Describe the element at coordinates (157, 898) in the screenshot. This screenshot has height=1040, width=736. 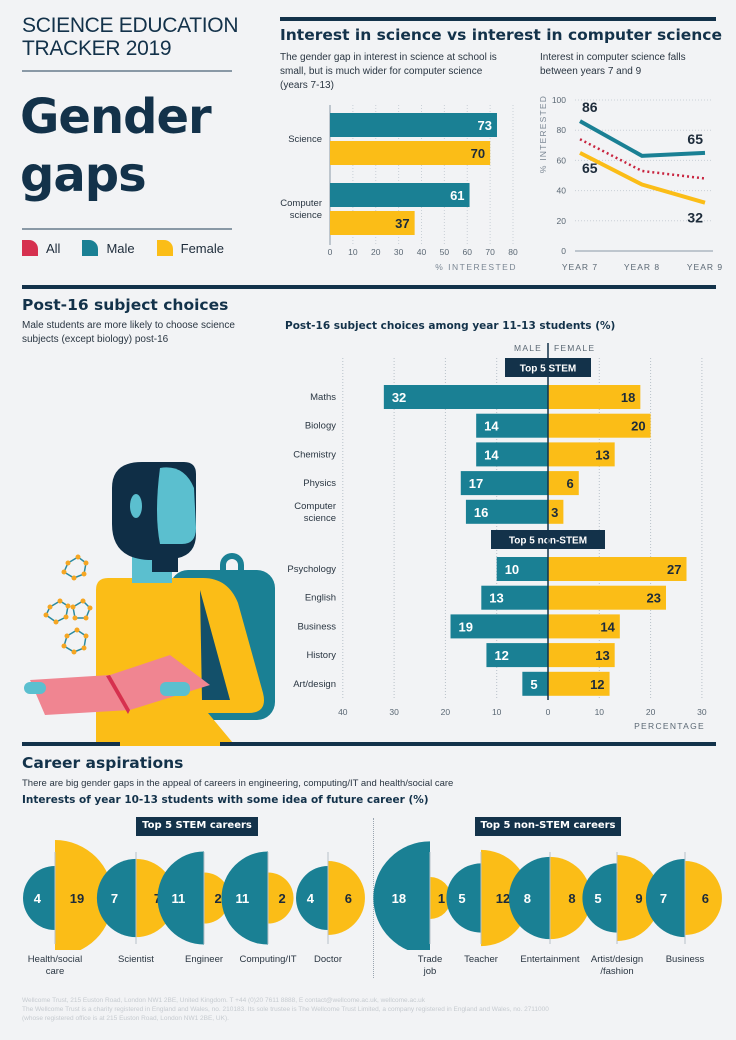
I see `female-value-label: 7` at that location.